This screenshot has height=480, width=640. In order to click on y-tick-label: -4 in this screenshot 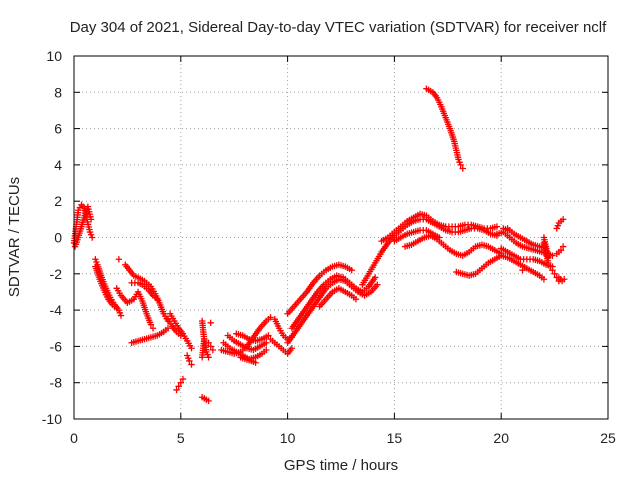, I will do `click(56, 310)`.